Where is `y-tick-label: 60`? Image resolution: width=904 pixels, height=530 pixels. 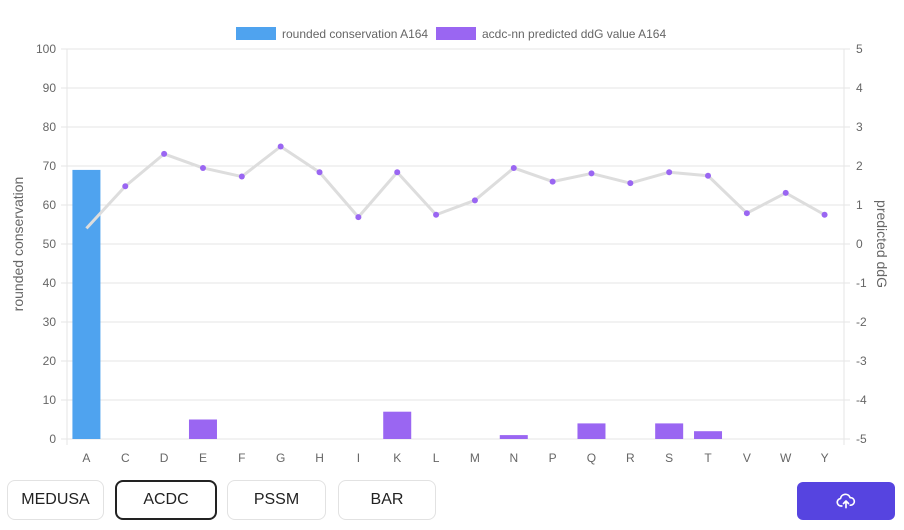 y-tick-label: 60 is located at coordinates (50, 205).